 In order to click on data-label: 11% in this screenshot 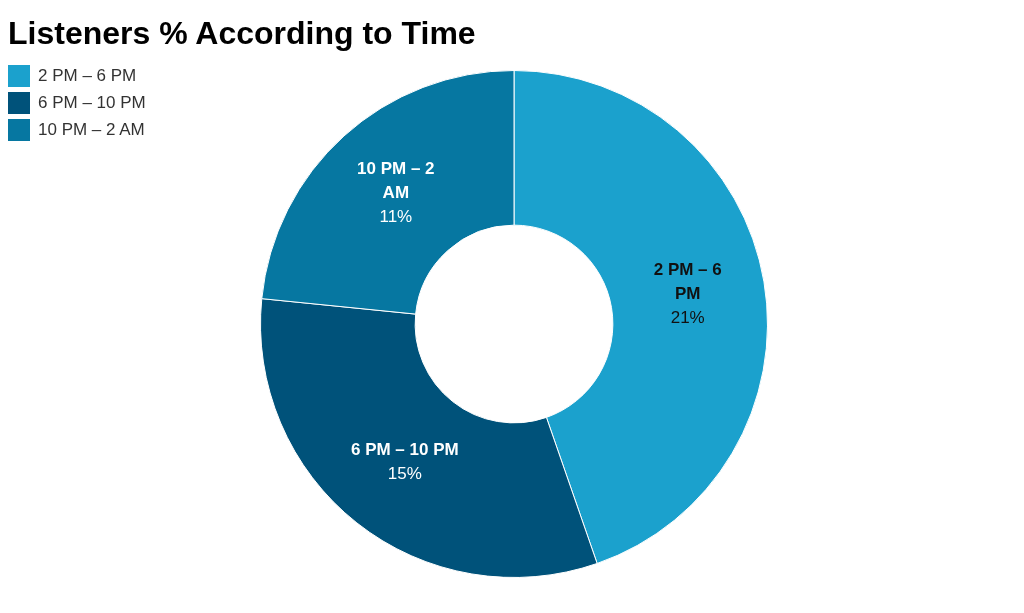, I will do `click(396, 217)`.